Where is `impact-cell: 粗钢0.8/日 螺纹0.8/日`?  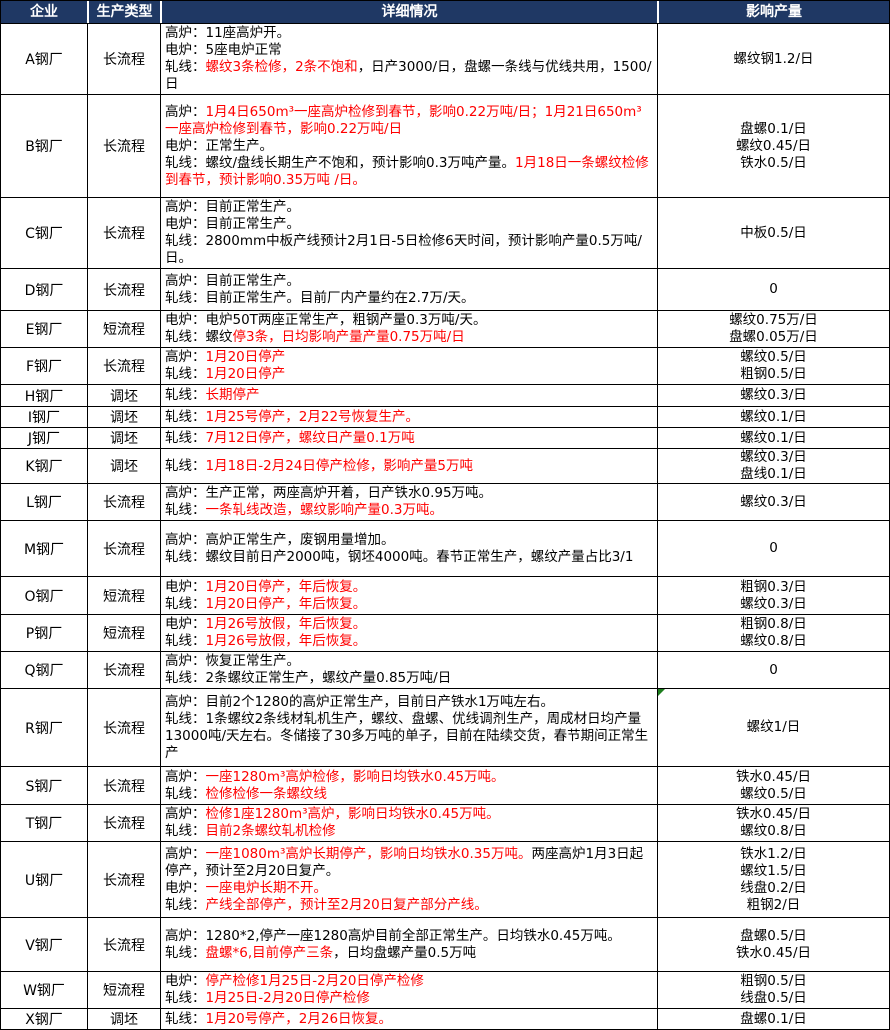
impact-cell: 粗钢0.8/日 螺纹0.8/日 is located at coordinates (773, 633).